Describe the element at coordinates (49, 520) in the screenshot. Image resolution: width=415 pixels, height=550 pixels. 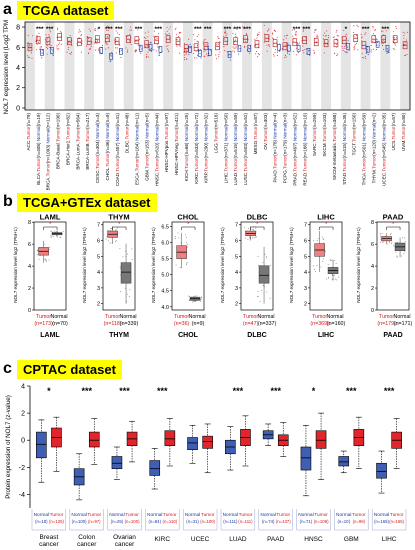
I see `panel-c-group-frame` at that location.